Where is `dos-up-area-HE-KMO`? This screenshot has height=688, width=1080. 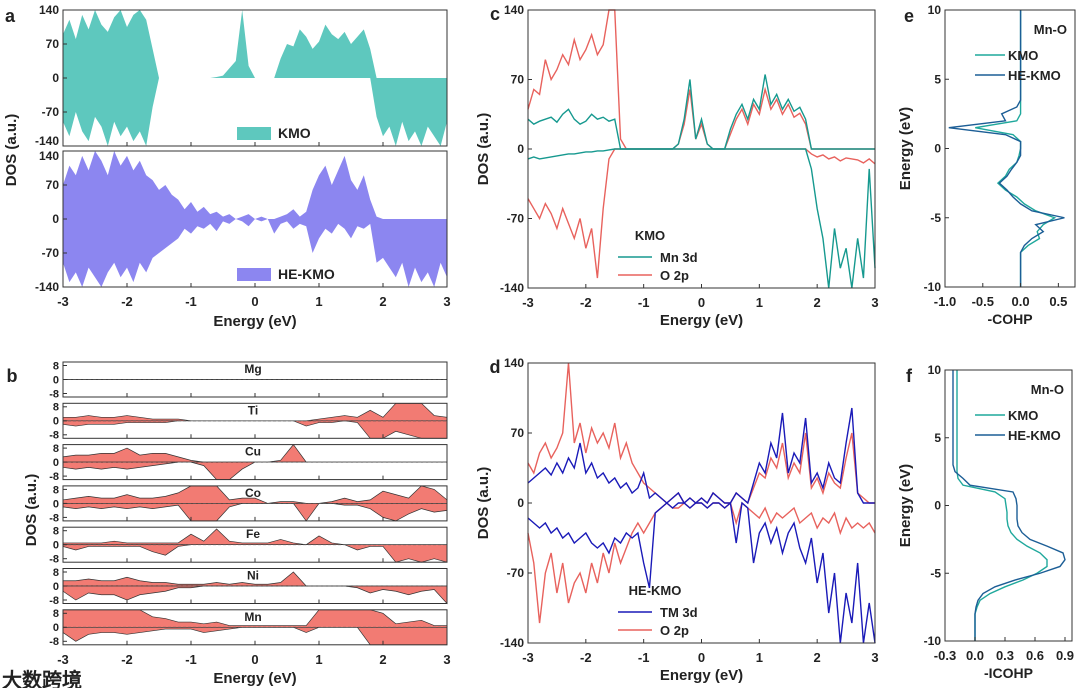 dos-up-area-HE-KMO is located at coordinates (255, 185).